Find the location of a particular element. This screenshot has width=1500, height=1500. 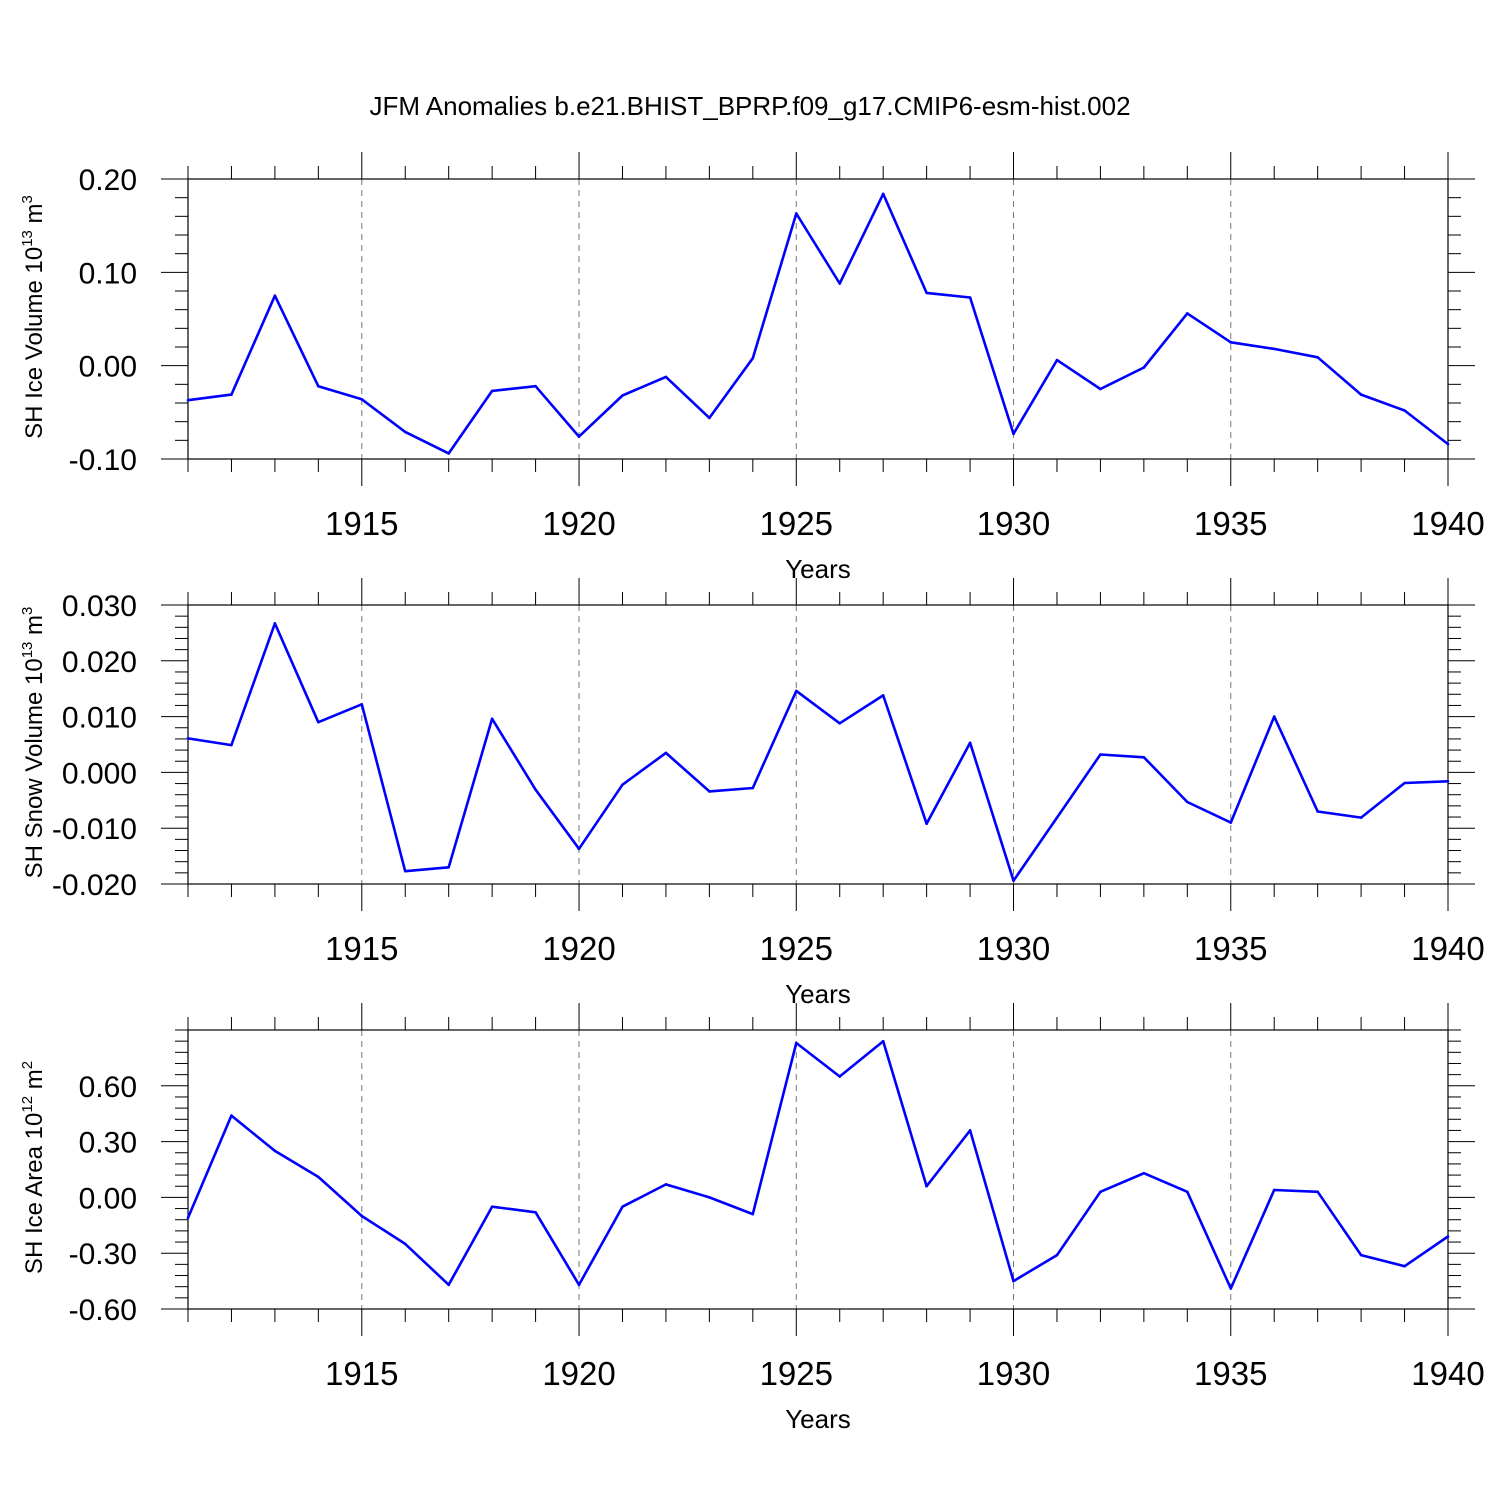

y-tick-label: 0.60 is located at coordinates (108, 1087).